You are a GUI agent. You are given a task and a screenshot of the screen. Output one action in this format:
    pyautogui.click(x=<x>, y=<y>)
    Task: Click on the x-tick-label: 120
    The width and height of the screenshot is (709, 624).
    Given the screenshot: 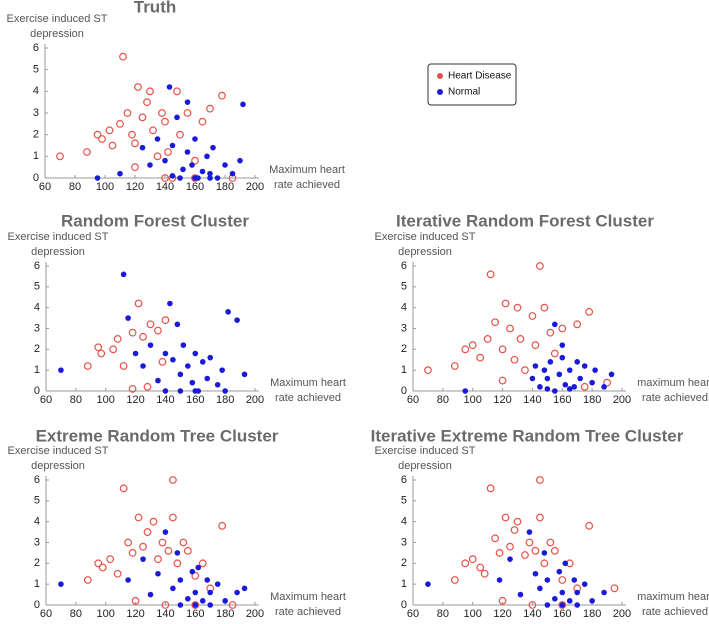 What is the action you would take?
    pyautogui.click(x=502, y=613)
    